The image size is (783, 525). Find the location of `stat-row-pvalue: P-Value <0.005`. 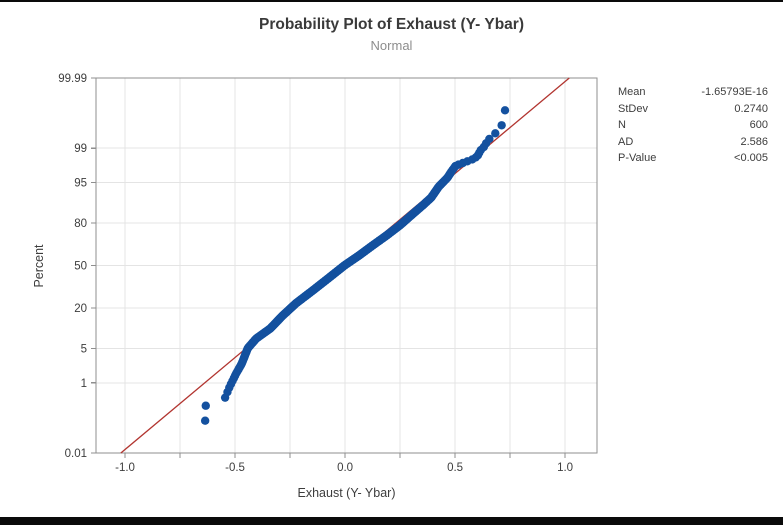

stat-row-pvalue: P-Value <0.005 is located at coordinates (693, 158).